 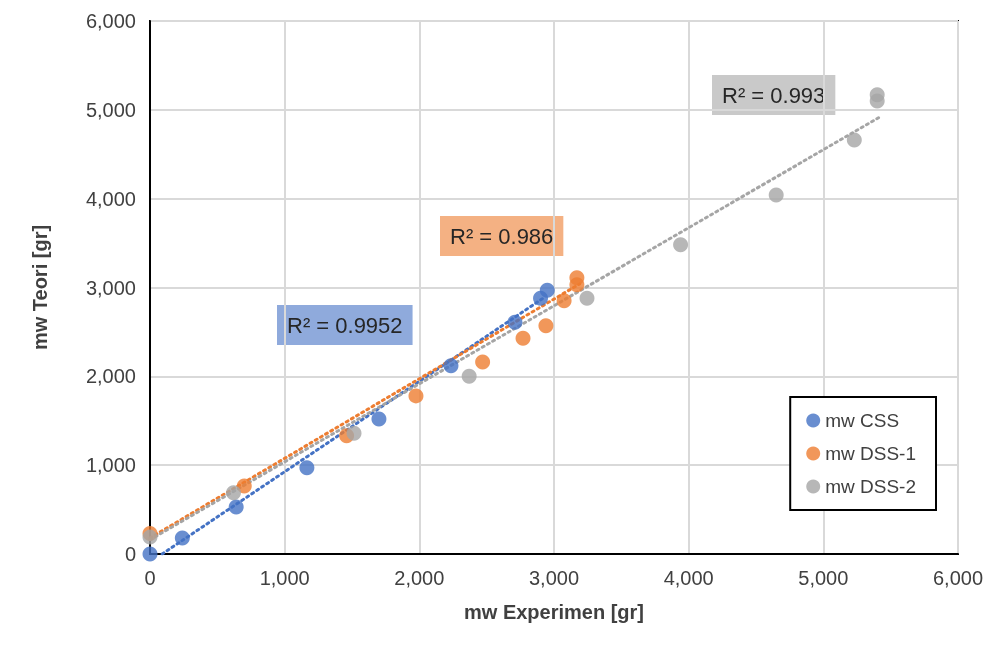 What do you see at coordinates (502, 236) in the screenshot?
I see `annotation: R² = 0.986` at bounding box center [502, 236].